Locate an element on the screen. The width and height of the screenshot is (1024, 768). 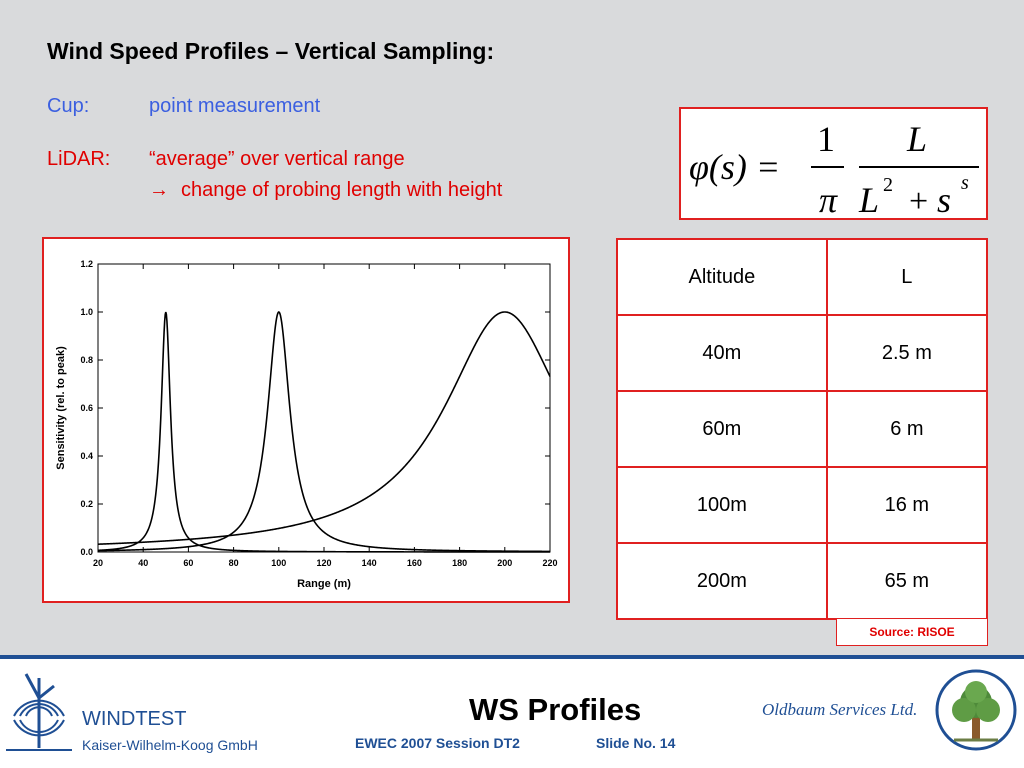
formula-denominator-left: π is located at coordinates (828, 200).